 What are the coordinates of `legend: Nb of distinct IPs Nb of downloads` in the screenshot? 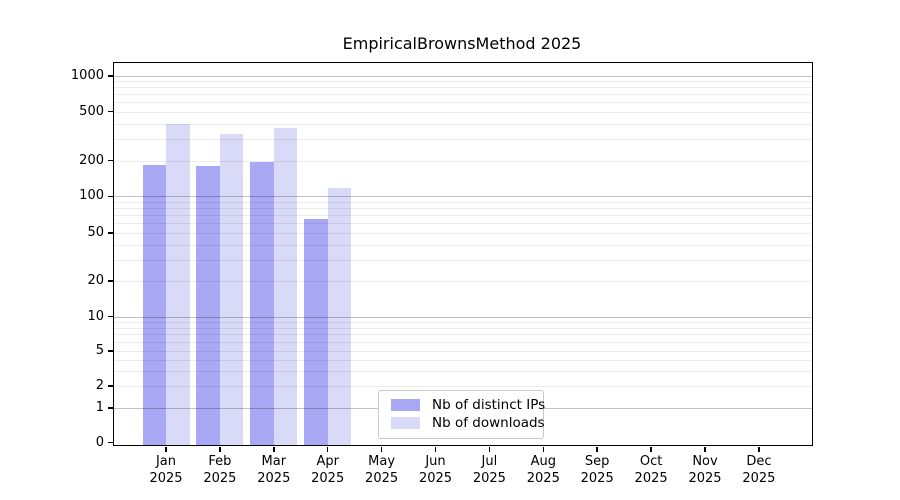 It's located at (462, 414).